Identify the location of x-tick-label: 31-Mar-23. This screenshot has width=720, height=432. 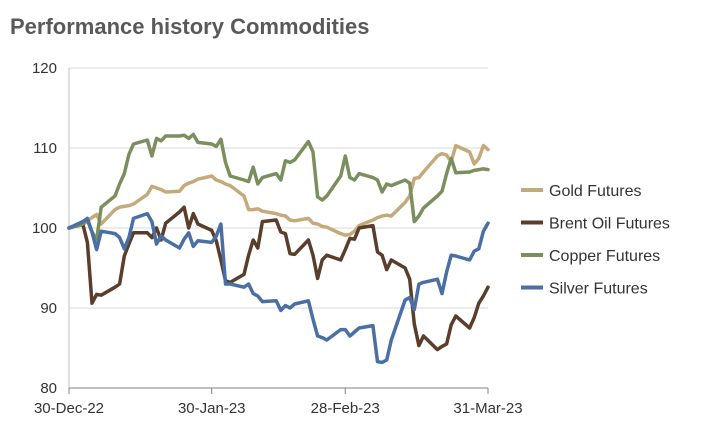
(487, 408).